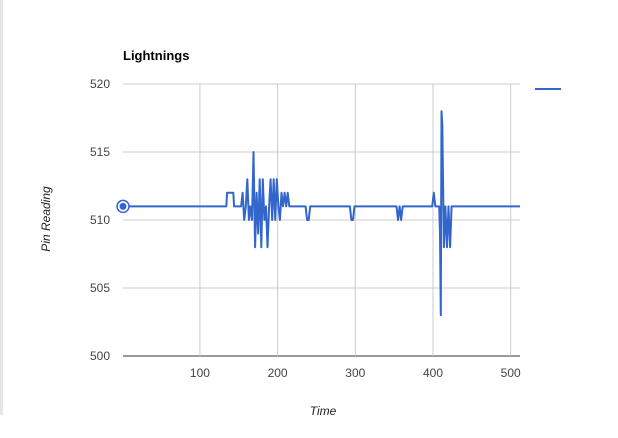 This screenshot has width=618, height=438. I want to click on chart-title: Lightnings, so click(156, 55).